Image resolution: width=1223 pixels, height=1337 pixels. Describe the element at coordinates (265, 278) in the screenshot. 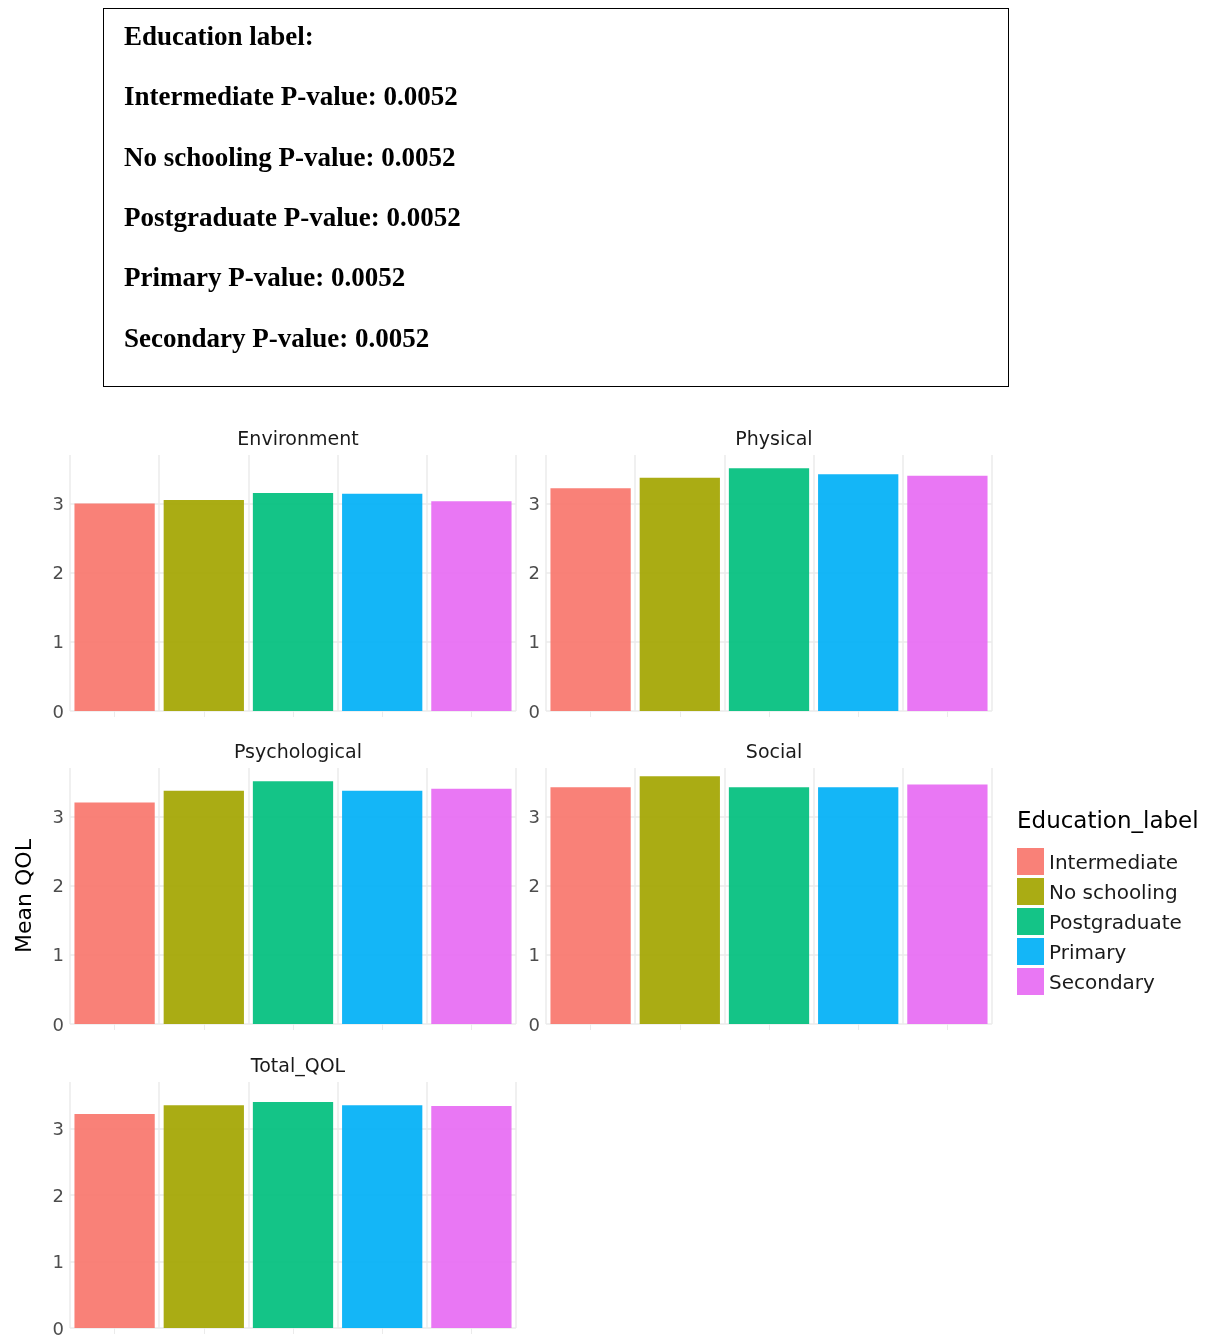

I see `text: Primary P-value: 0.0052` at that location.